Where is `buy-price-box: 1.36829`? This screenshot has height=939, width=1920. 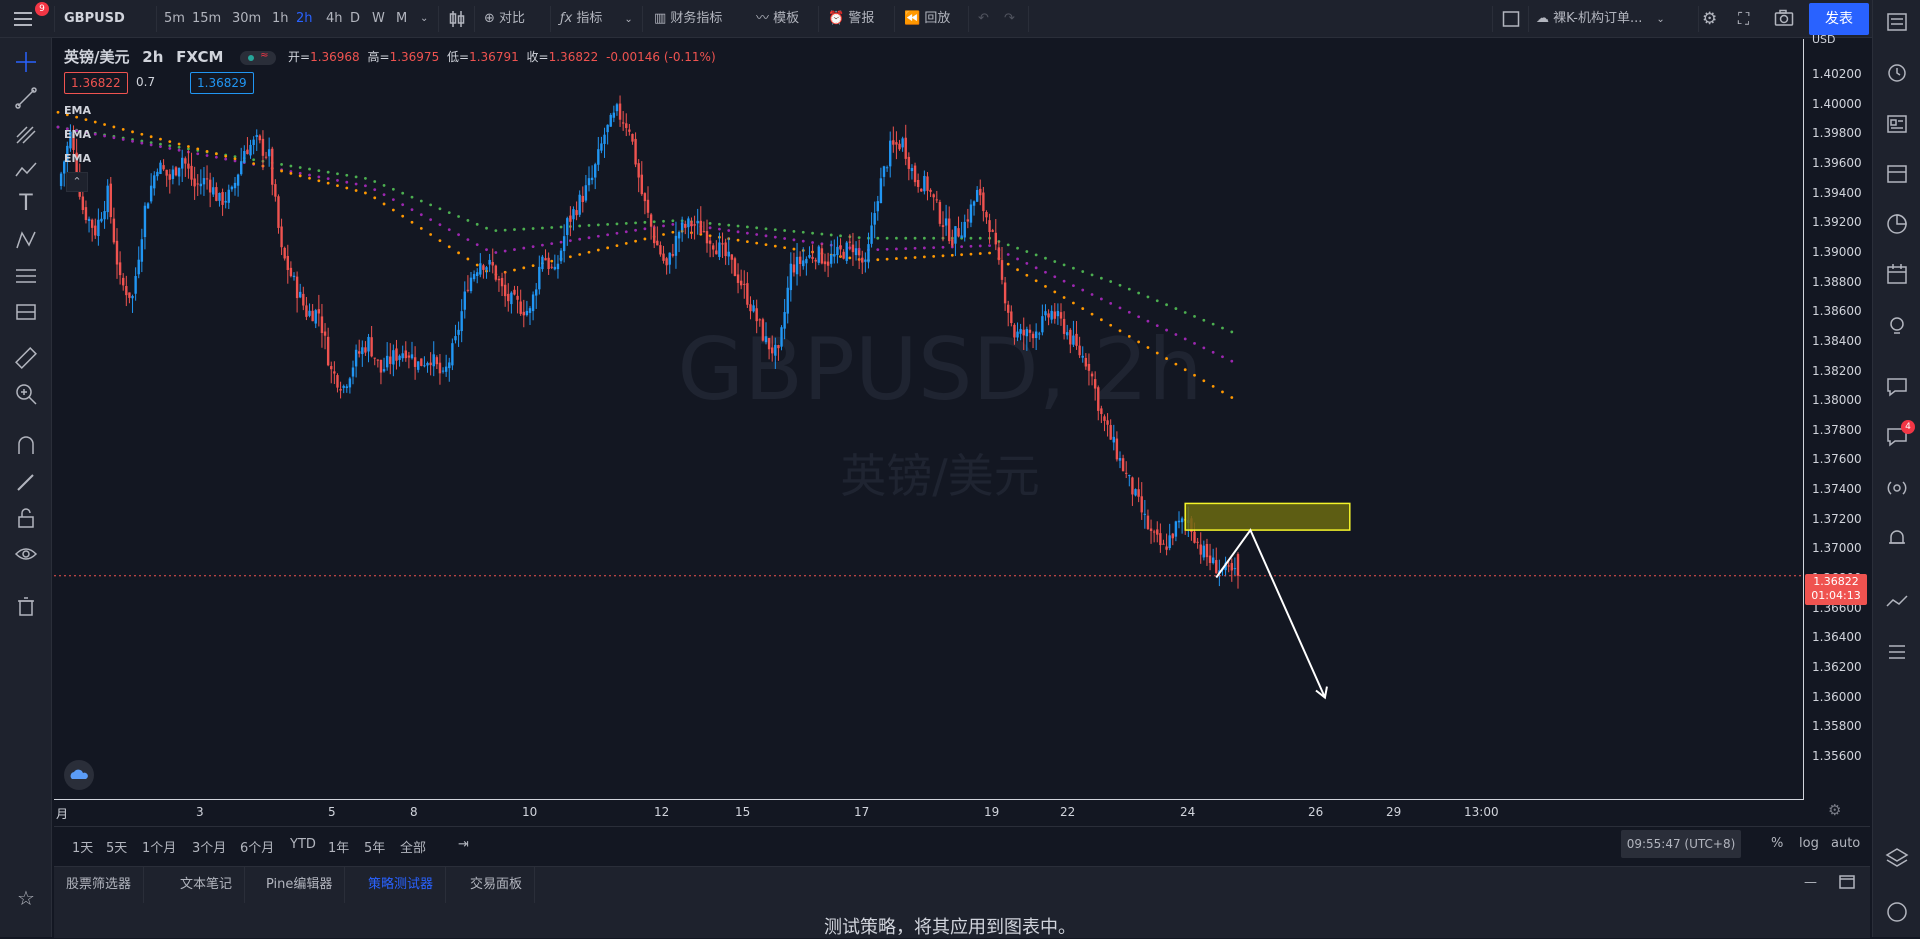 buy-price-box: 1.36829 is located at coordinates (222, 83).